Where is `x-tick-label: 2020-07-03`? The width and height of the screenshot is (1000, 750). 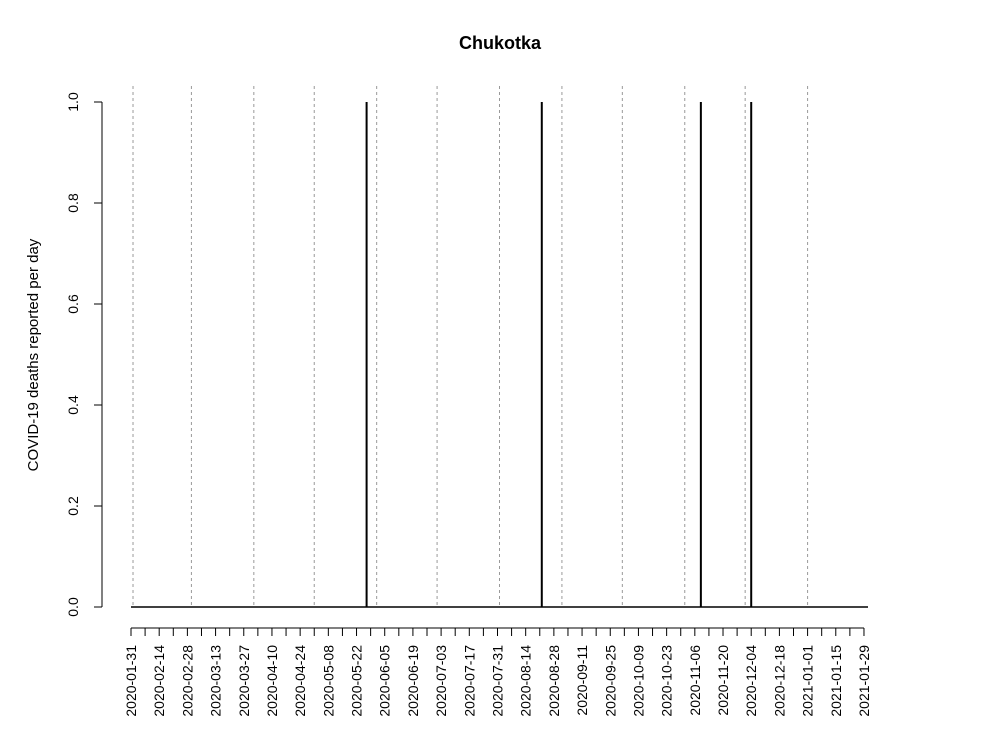
x-tick-label: 2020-07-03 is located at coordinates (441, 681).